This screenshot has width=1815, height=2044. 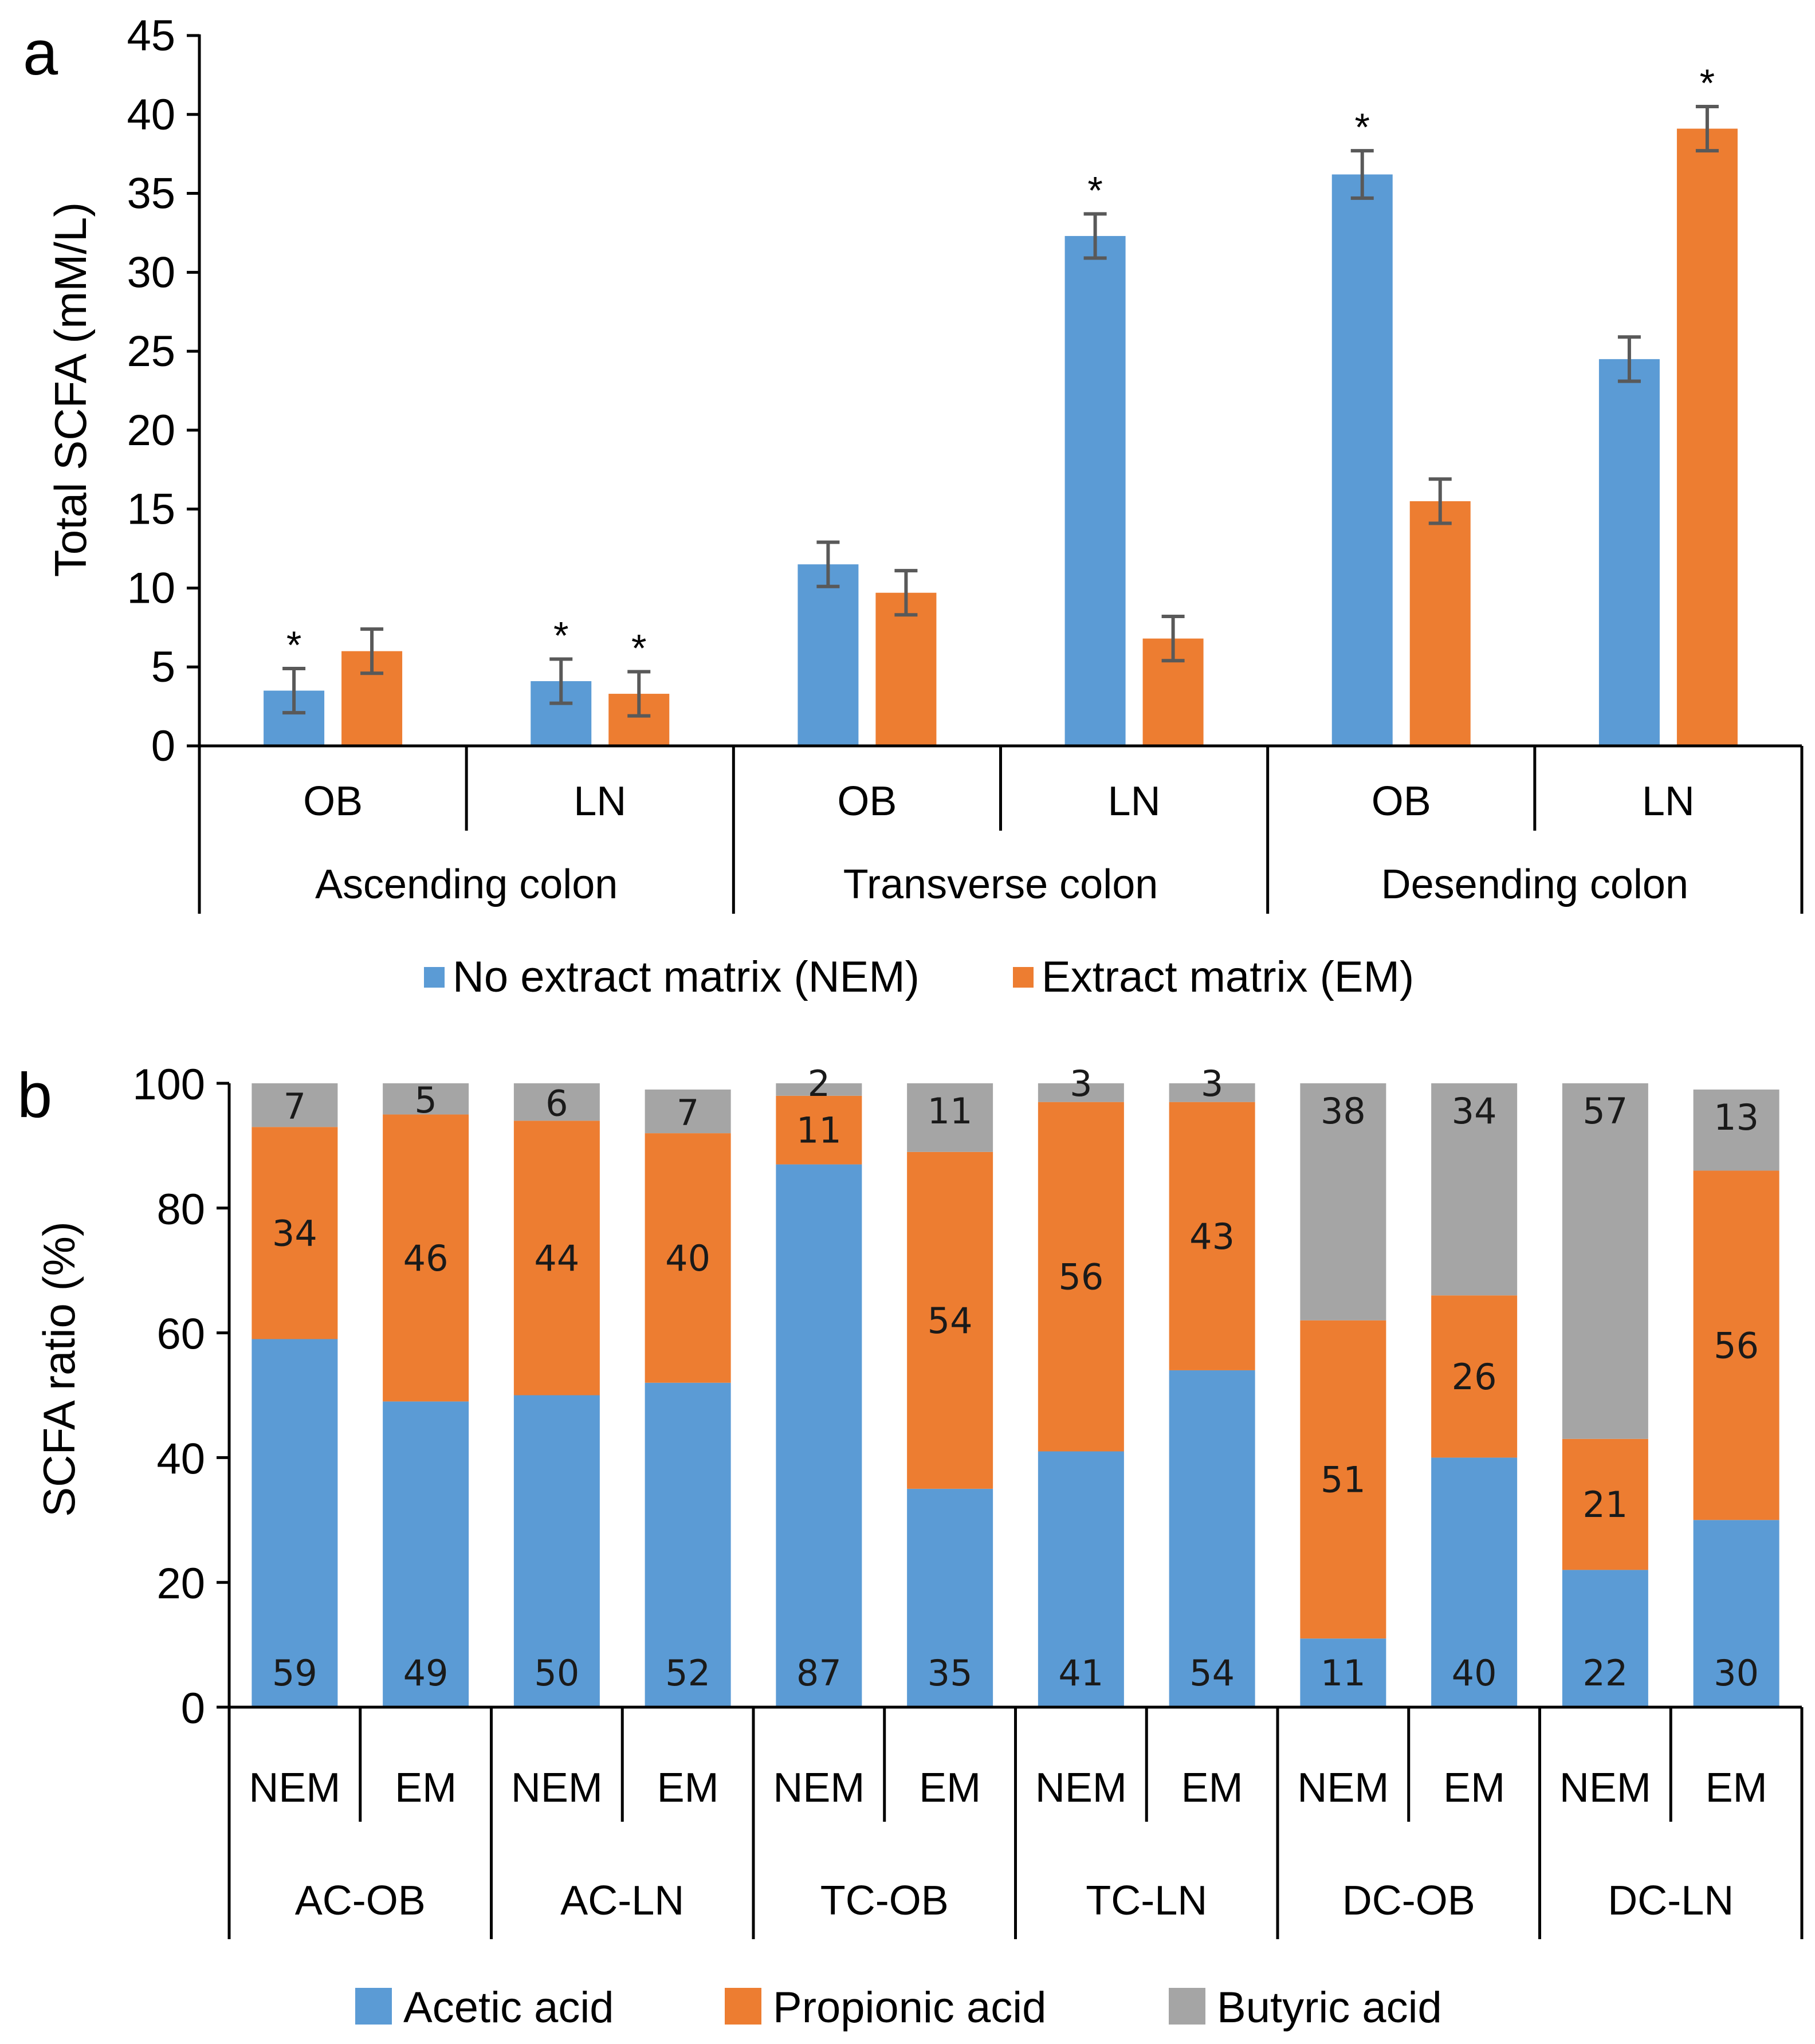 What do you see at coordinates (151, 194) in the screenshot?
I see `y-tick-label: 35` at bounding box center [151, 194].